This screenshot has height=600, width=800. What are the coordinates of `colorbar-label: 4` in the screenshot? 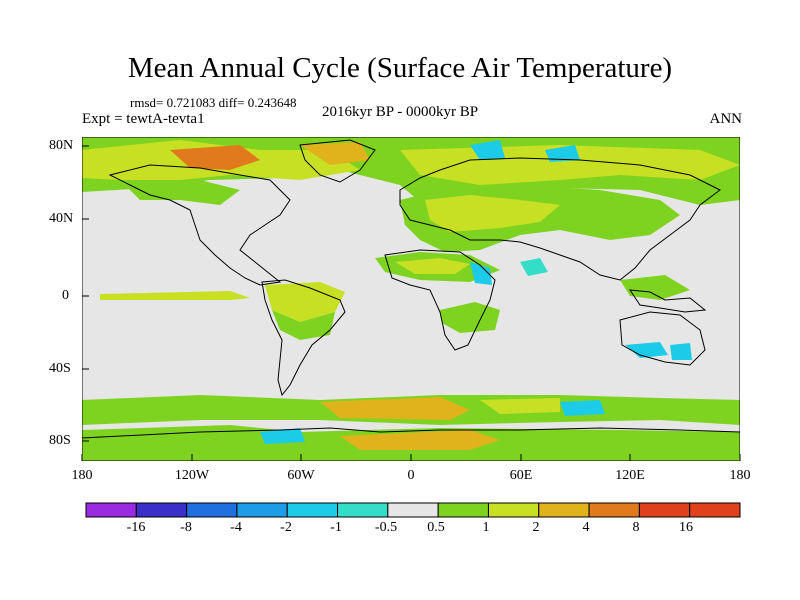 It's located at (586, 527).